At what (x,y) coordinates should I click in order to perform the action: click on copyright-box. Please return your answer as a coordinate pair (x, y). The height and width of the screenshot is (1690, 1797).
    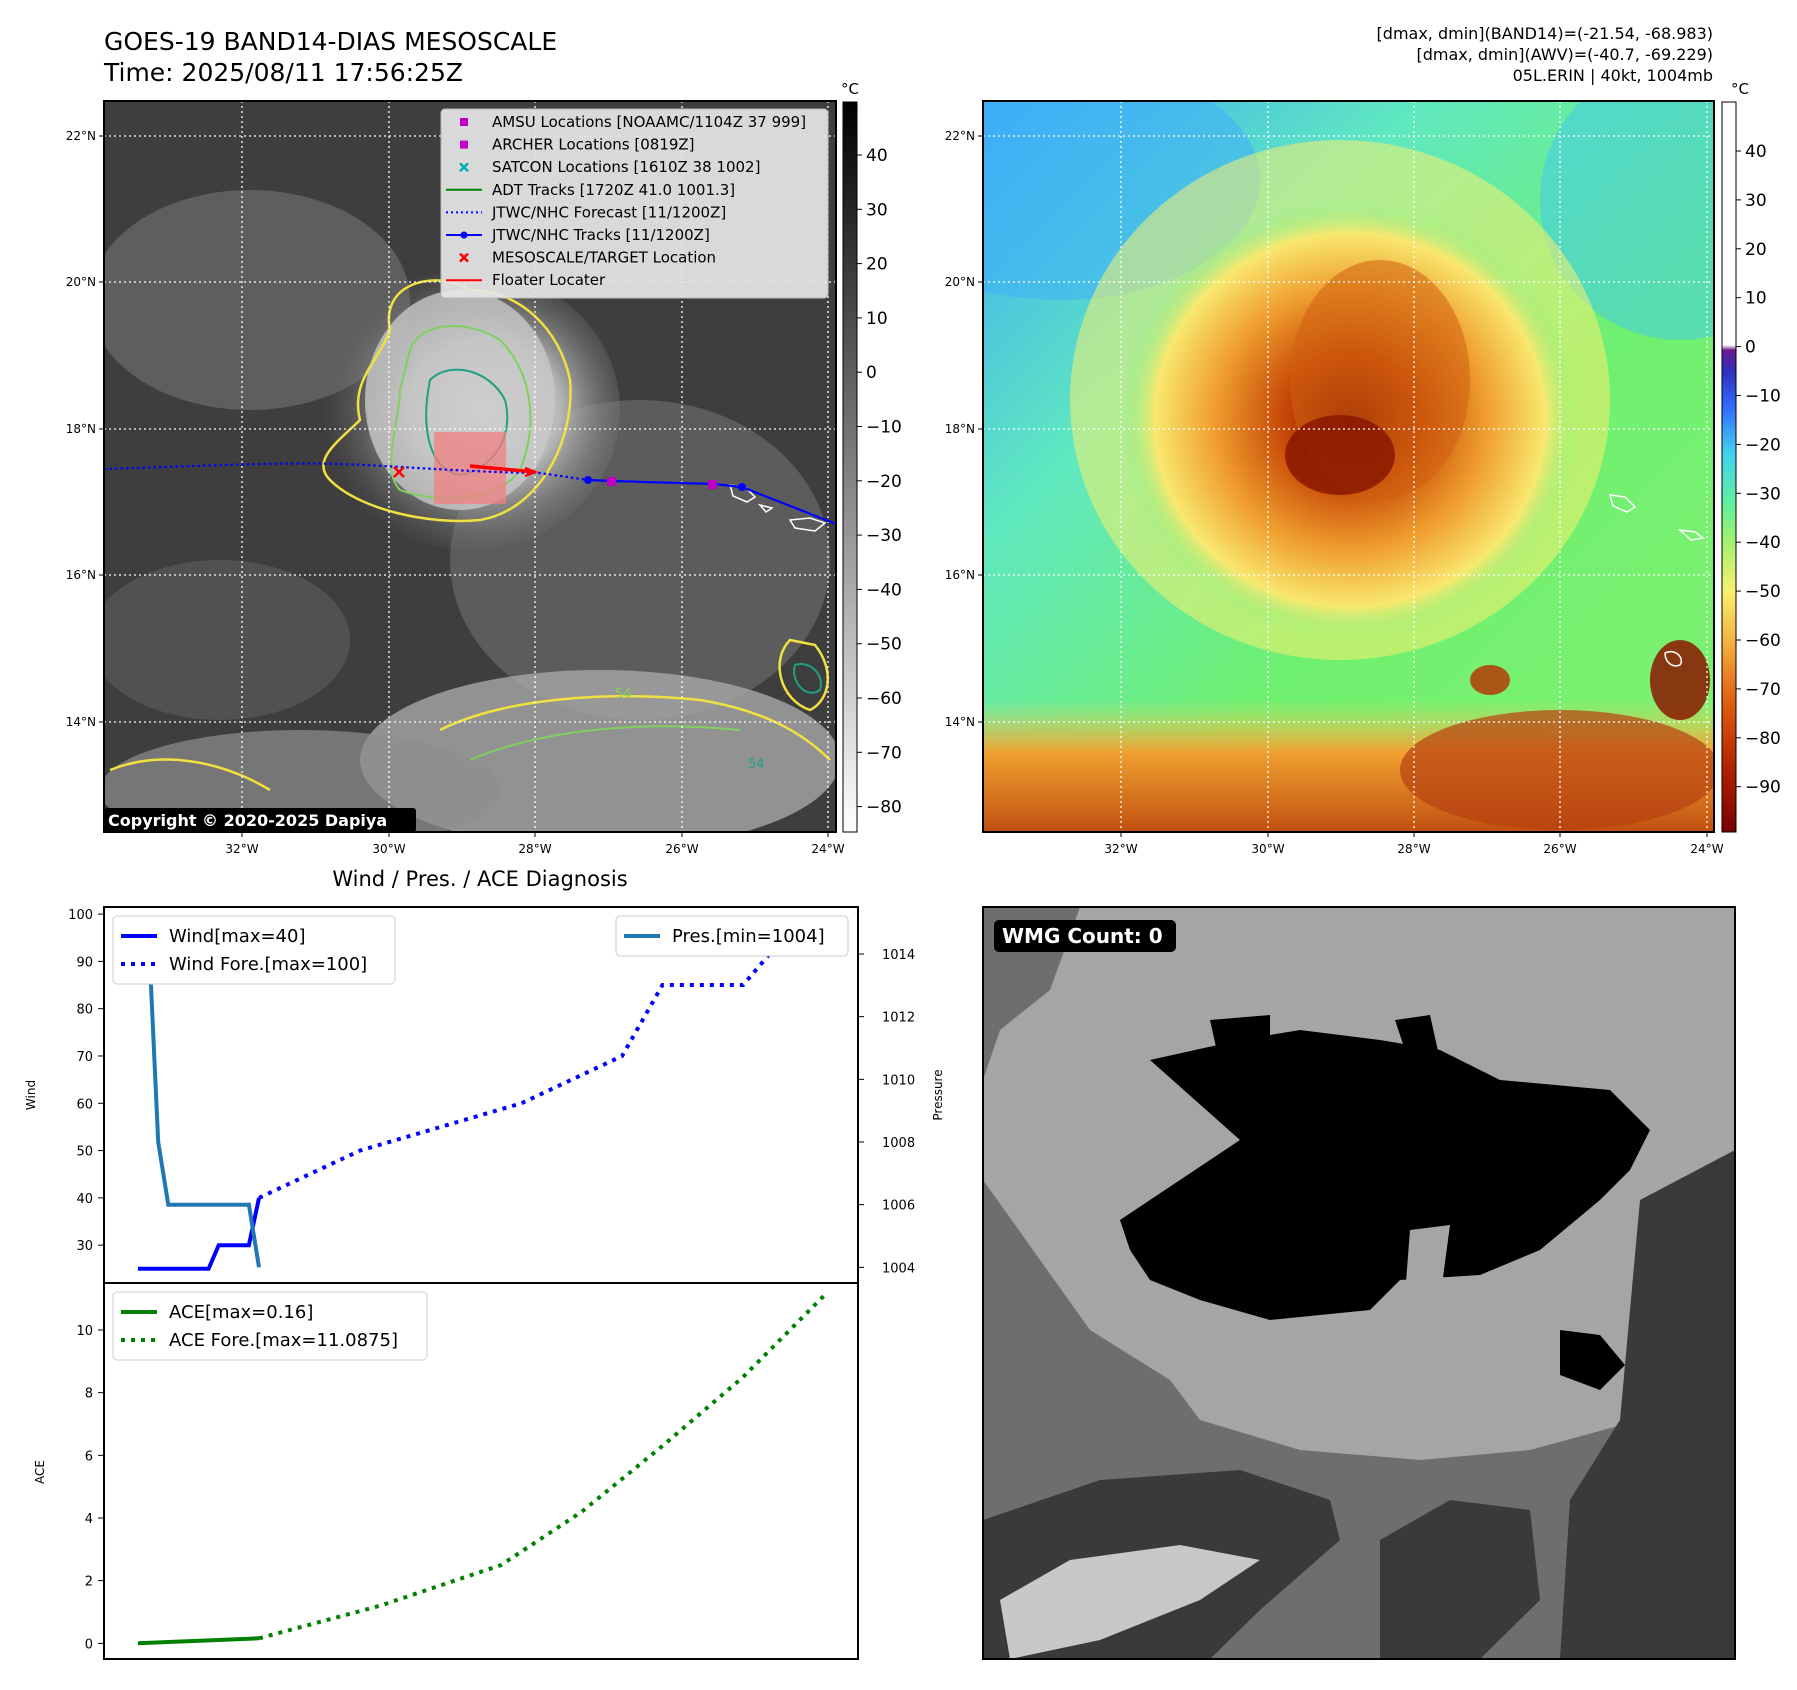
    Looking at the image, I should click on (260, 820).